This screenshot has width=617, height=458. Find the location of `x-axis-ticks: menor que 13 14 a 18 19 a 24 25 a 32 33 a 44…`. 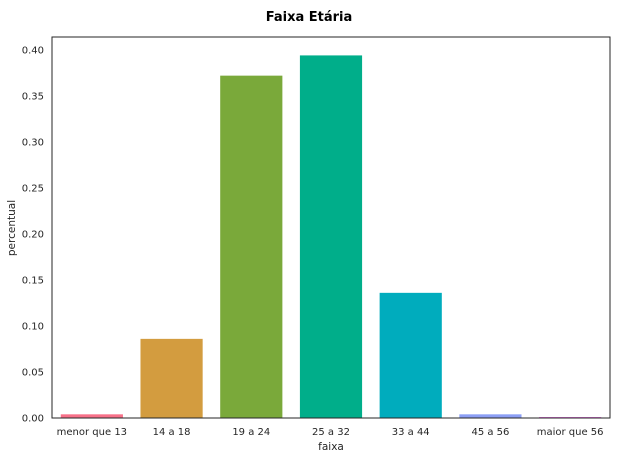

x-axis-ticks: menor que 13 14 a 18 19 a 24 25 a 32 33 a 44… is located at coordinates (330, 432).